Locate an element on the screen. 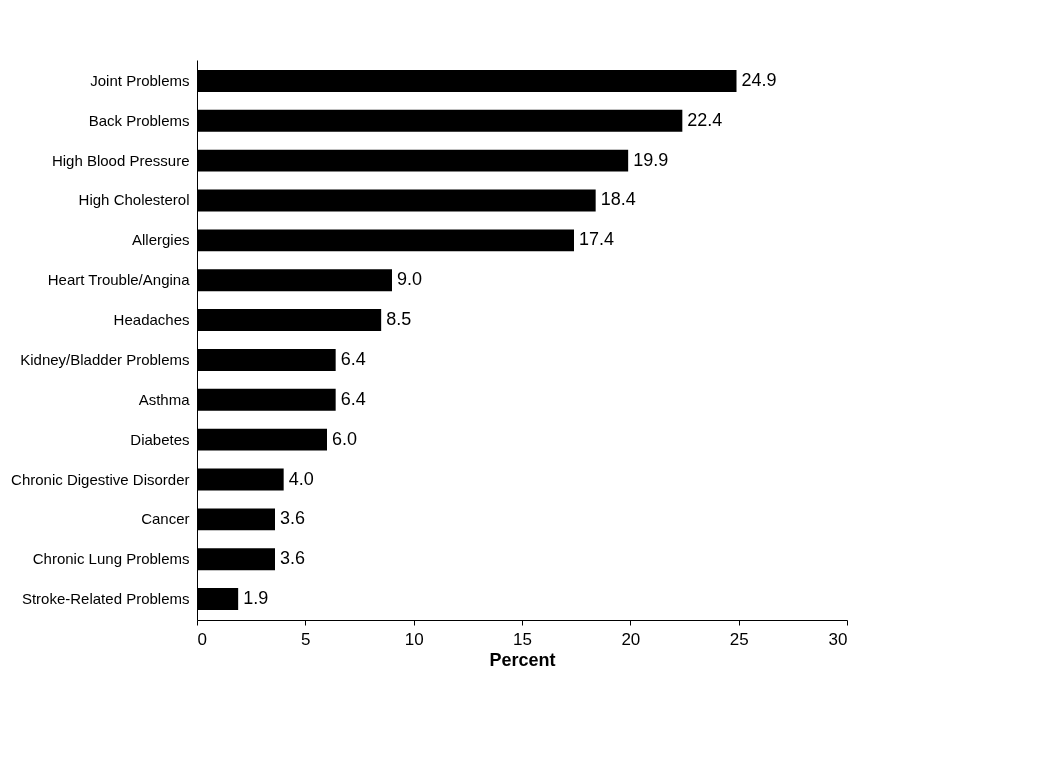 This screenshot has height=772, width=1047. y-tick-label: Chronic Digestive Disorder is located at coordinates (100, 479).